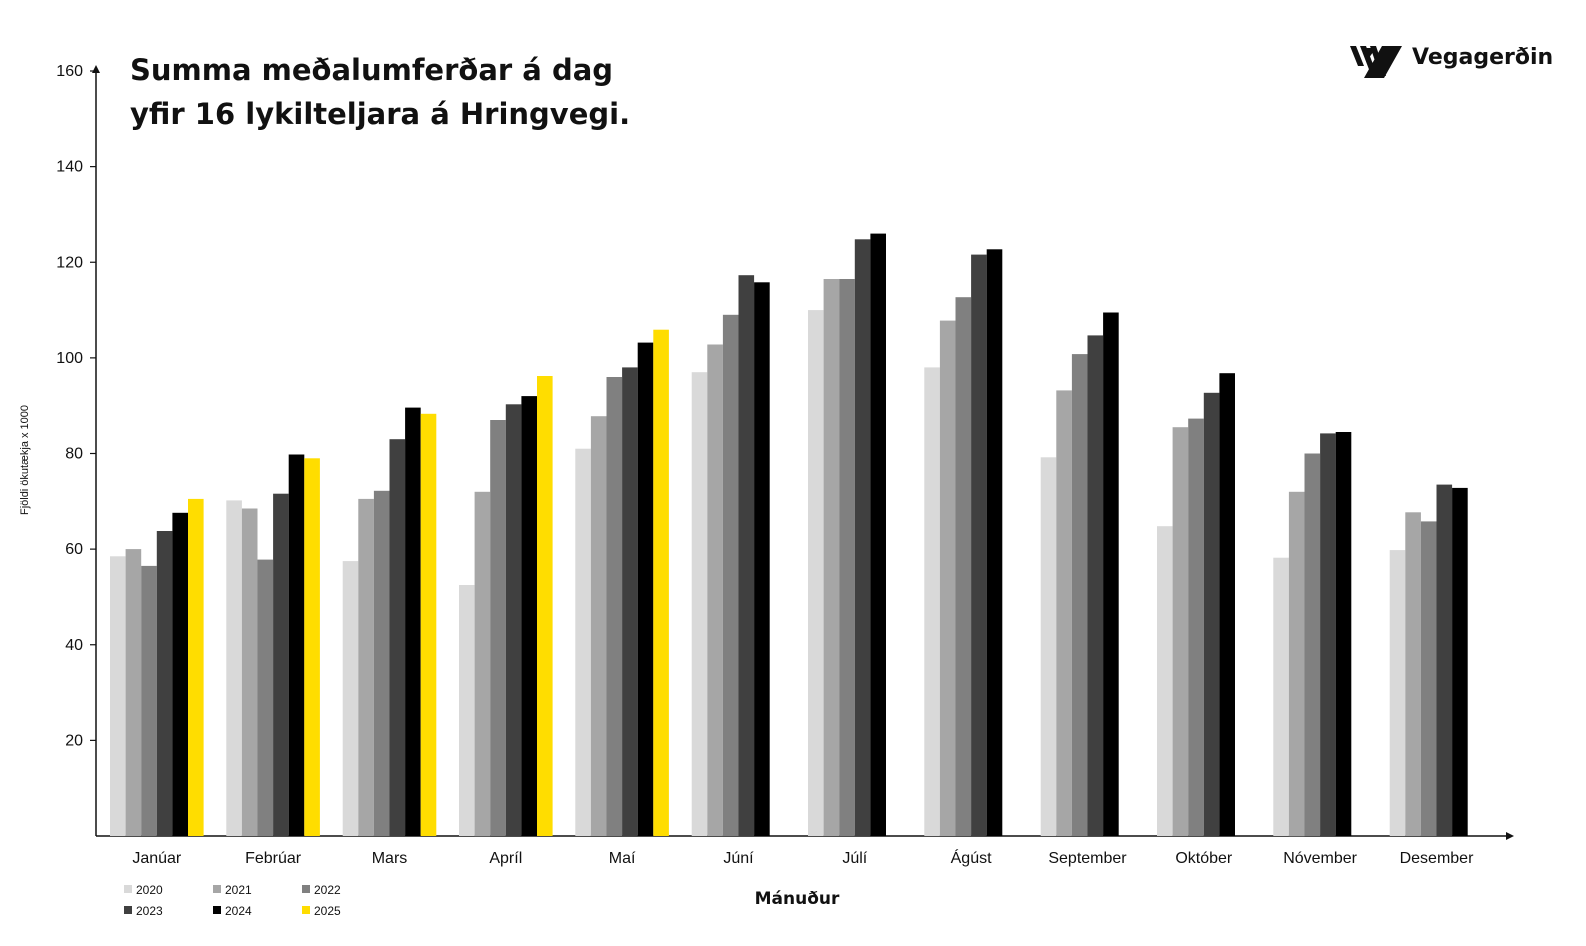 This screenshot has height=946, width=1586. I want to click on y-tick-label: 40, so click(74, 645).